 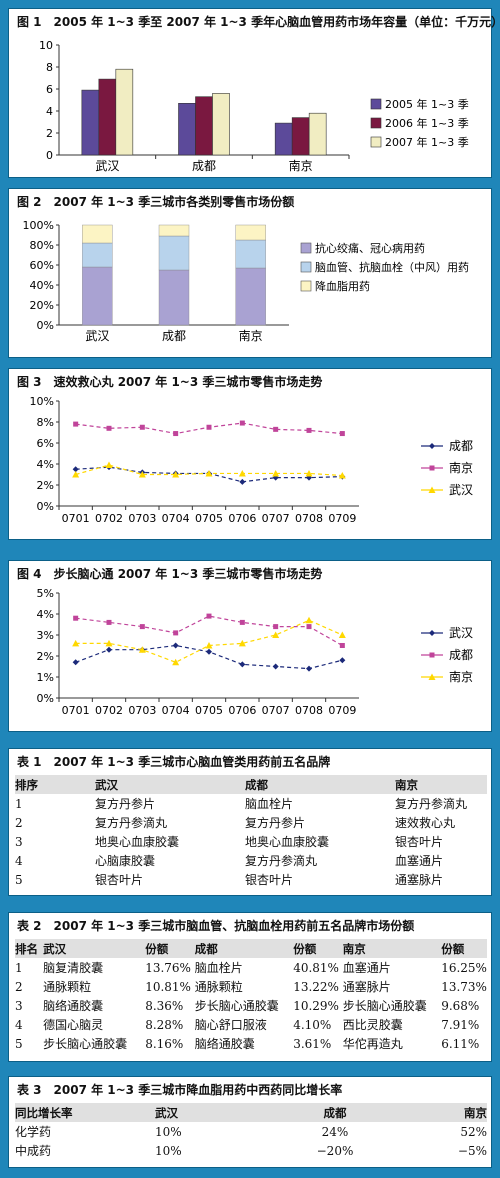 I want to click on table-1-row: 3 地奥心血康胶囊 地奥心血康胶囊 银杏叶片, so click(x=251, y=841).